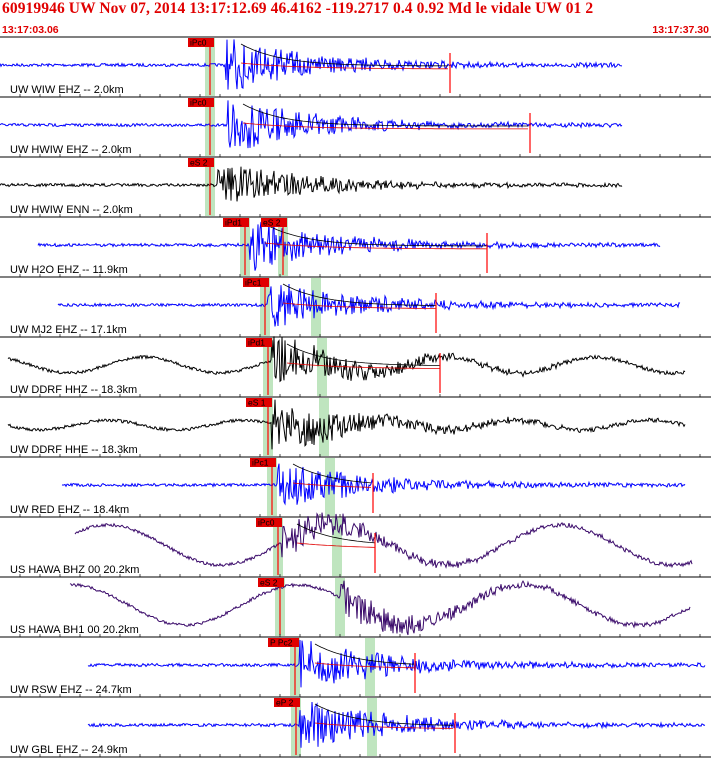 Image resolution: width=711 pixels, height=758 pixels. I want to click on channel-row: eP 2 UW GBL EHZ -- 24.9km, so click(355, 728).